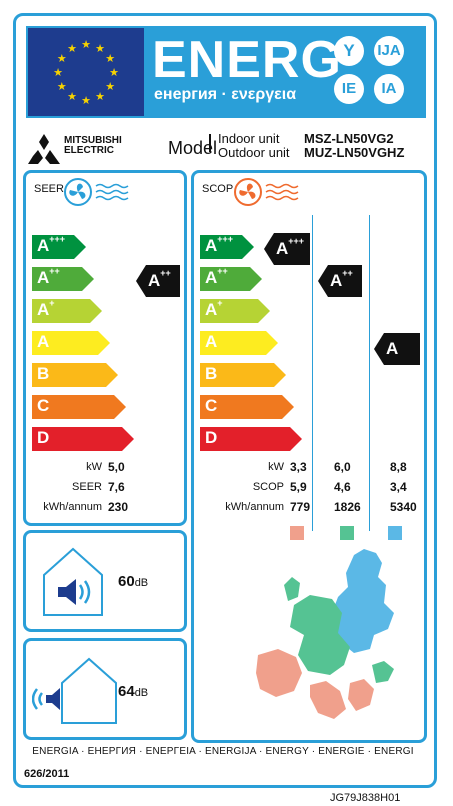 This screenshot has width=453, height=806. Describe the element at coordinates (398, 467) in the screenshot. I see `scop-colder-kw: 8,8` at that location.